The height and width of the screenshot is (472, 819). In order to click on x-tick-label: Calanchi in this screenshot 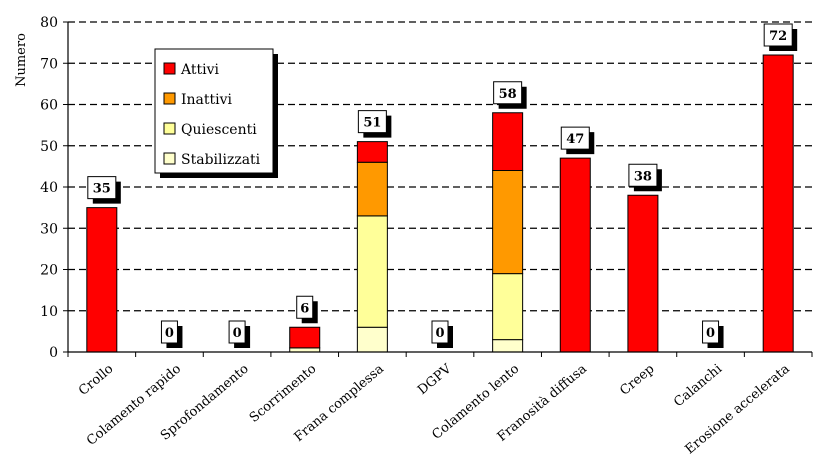, I will do `click(698, 386)`.